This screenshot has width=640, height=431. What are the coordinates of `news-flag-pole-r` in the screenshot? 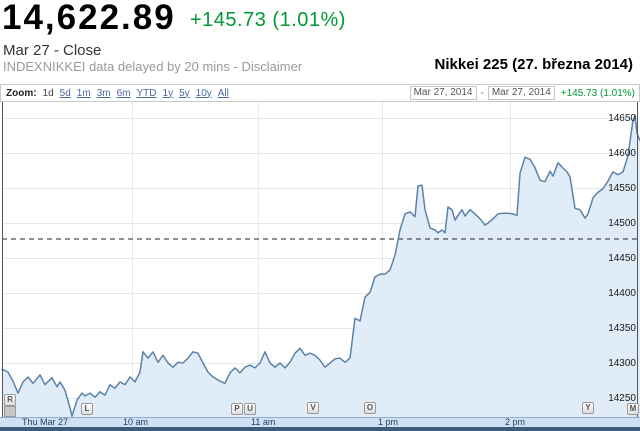 It's located at (10, 411).